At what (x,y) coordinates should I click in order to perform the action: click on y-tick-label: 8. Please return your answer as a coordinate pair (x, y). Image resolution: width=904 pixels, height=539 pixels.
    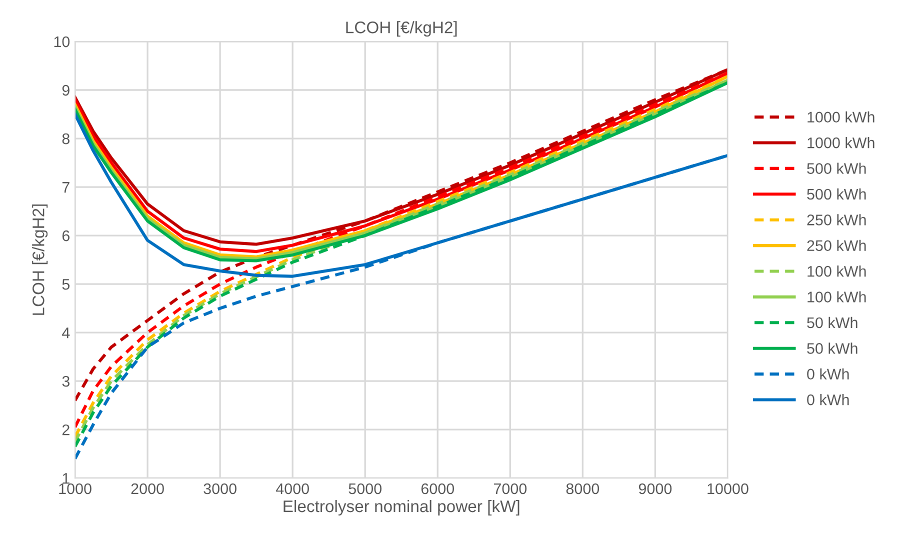
    Looking at the image, I should click on (66, 138).